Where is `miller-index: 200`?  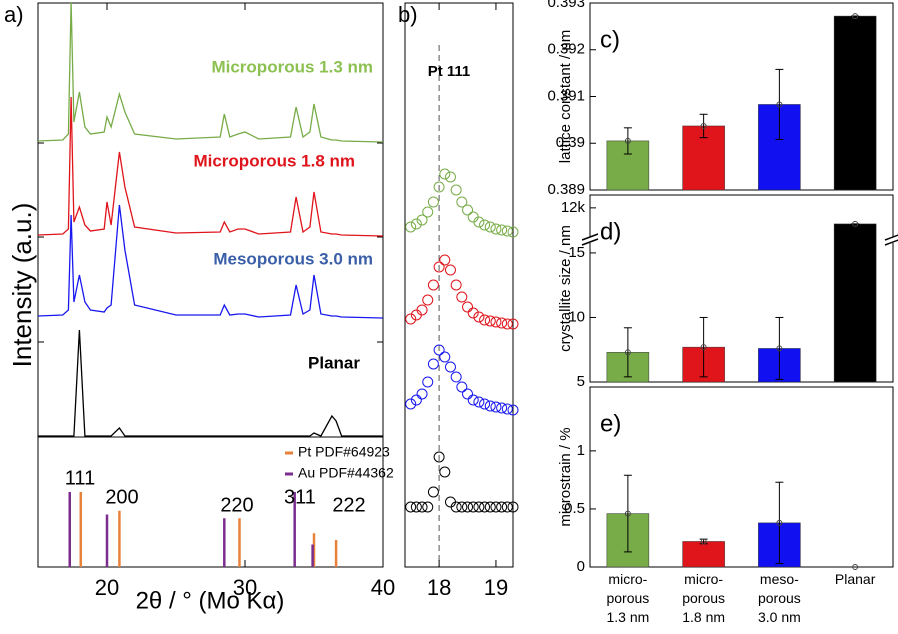
miller-index: 200 is located at coordinates (121, 497).